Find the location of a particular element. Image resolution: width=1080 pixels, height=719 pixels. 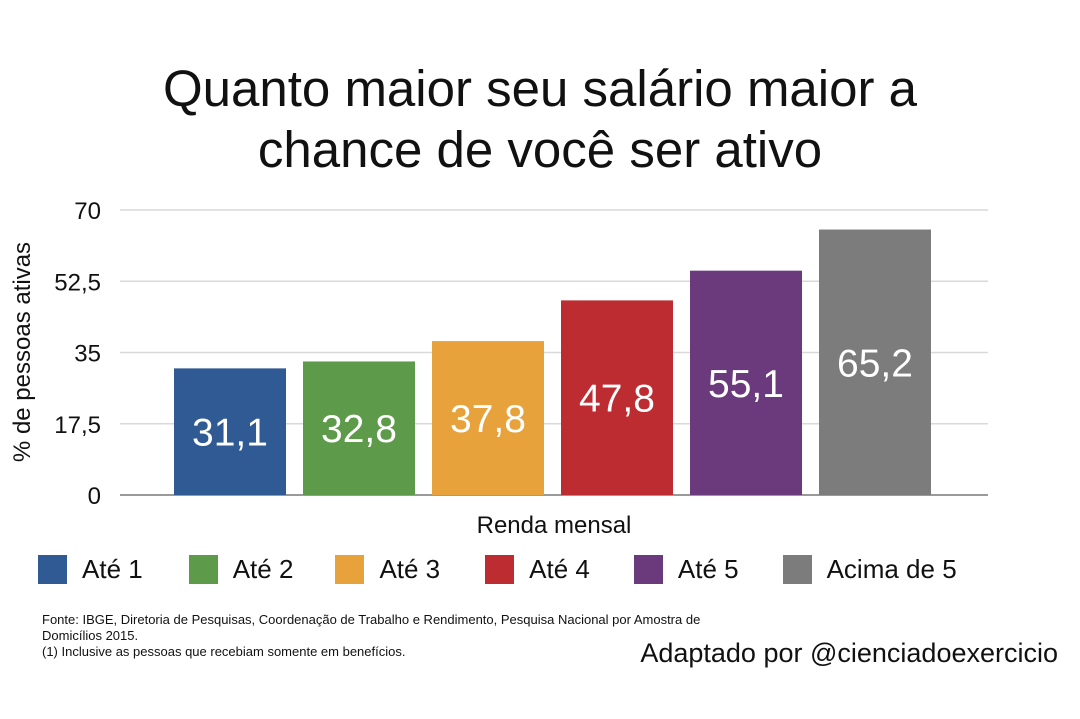

y-axis-ticks: 0 17,5 35 52,5 70 is located at coordinates (77, 354).